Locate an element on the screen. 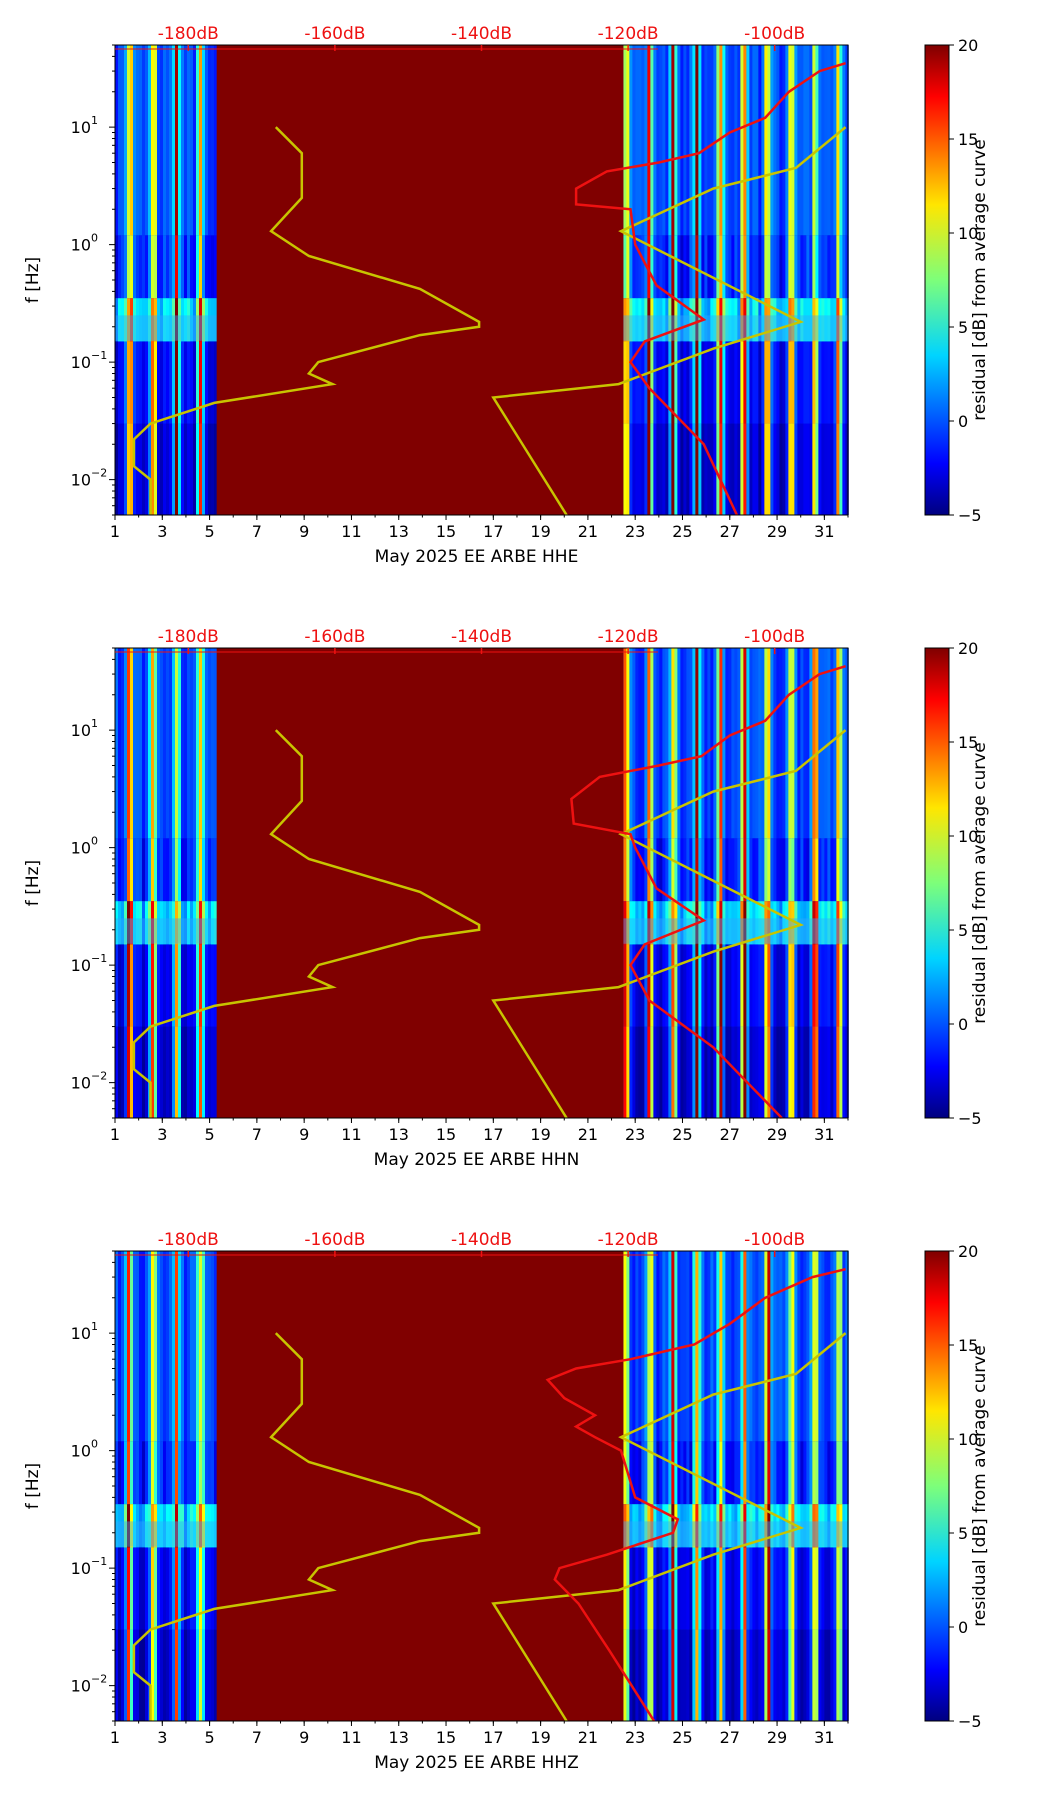  x-tick-label: 1 is located at coordinates (115, 1134).